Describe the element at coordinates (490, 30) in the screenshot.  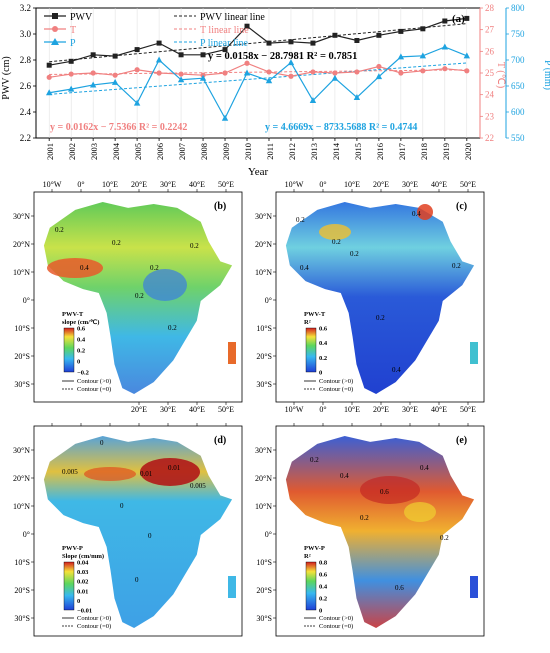
I see `t-tick-label: 27` at that location.